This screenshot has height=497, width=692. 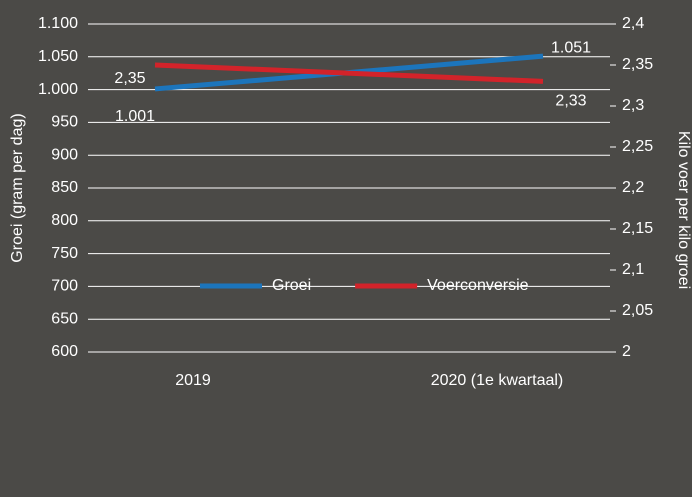 I want to click on y-tick-label: 900, so click(x=64, y=154).